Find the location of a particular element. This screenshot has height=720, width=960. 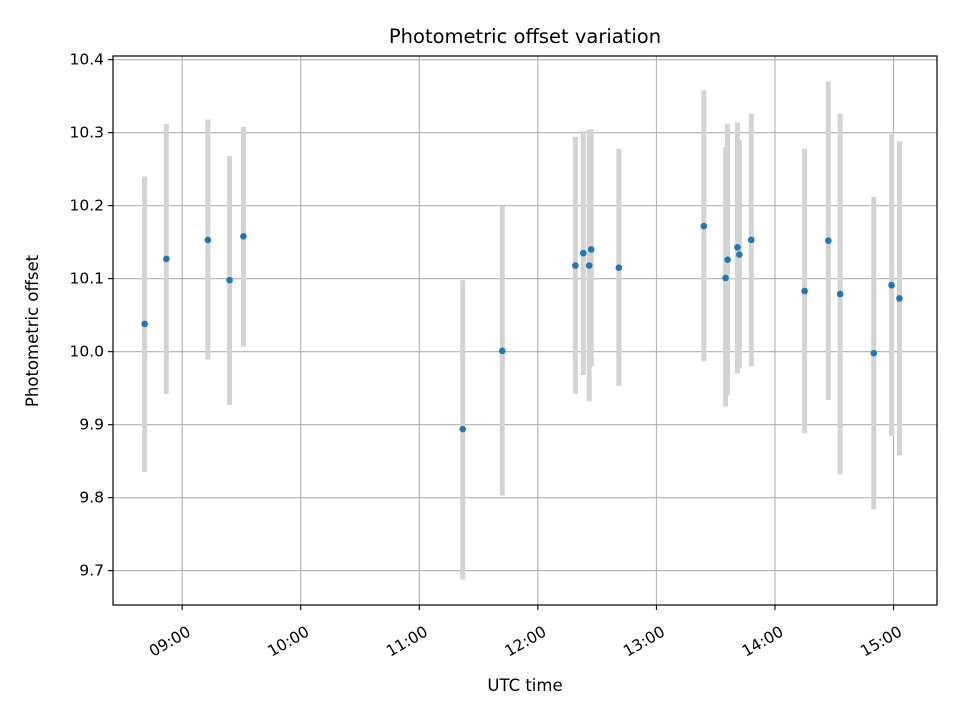

y-tick-label: 10.2 is located at coordinates (86, 206).